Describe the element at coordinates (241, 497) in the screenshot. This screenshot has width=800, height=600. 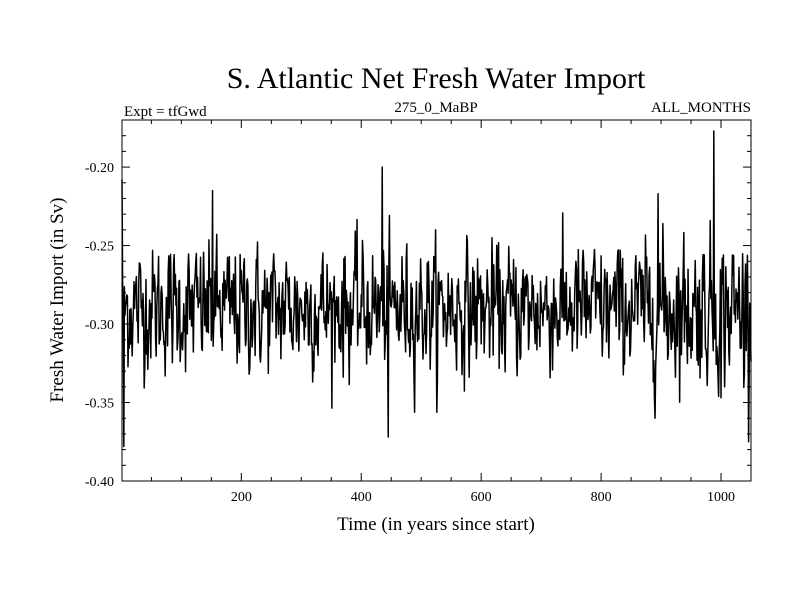
I see `x-tick-label: 200` at that location.